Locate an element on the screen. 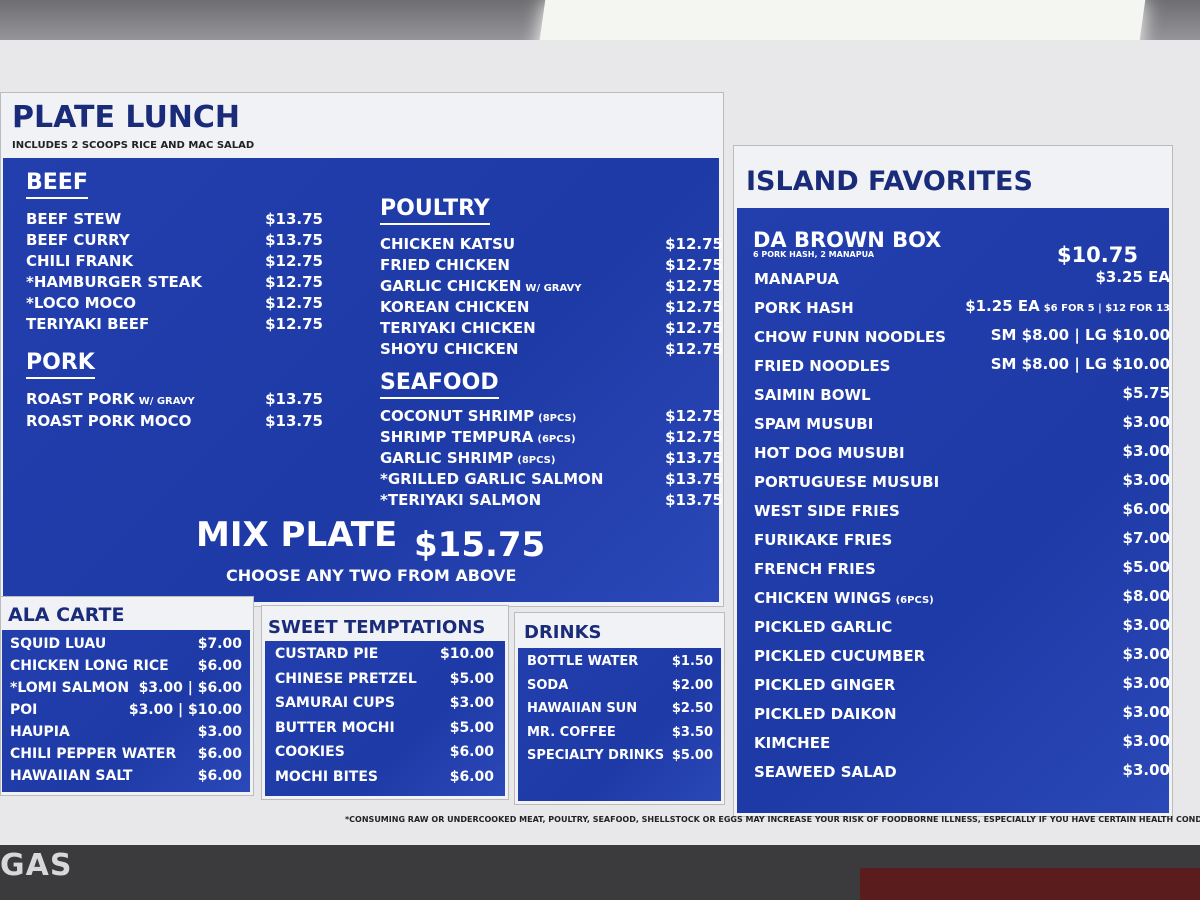 This screenshot has width=1200, height=900. menu-item-name: CHICKEN WINGS is located at coordinates (823, 598).